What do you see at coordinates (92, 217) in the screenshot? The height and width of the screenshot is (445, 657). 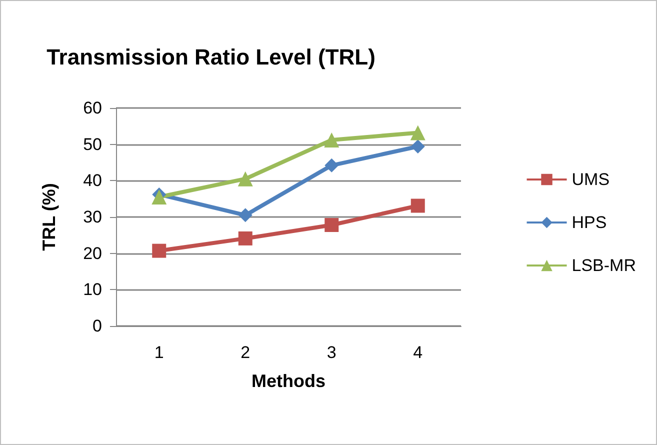 I see `y-tick-label: 30` at bounding box center [92, 217].